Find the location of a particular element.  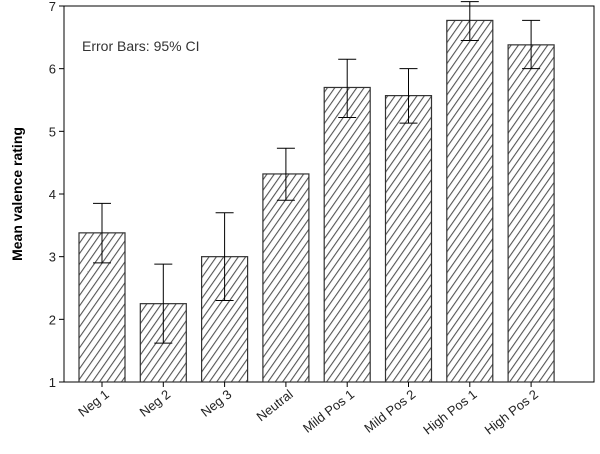

error-bars-annotation: Error Bars: 95% CI is located at coordinates (140, 46).